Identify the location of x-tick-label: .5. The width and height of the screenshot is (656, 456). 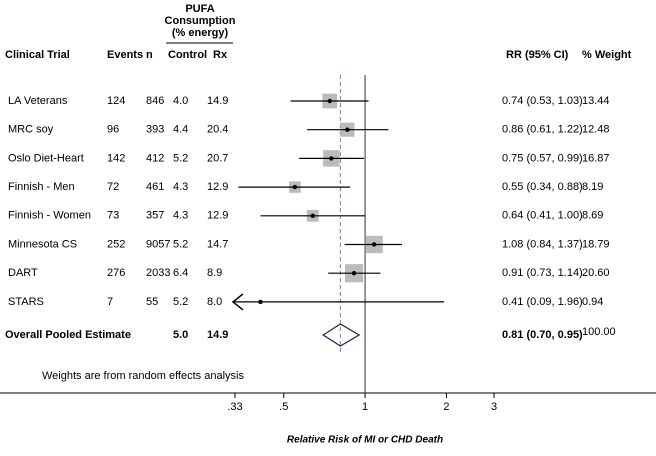
(283, 407).